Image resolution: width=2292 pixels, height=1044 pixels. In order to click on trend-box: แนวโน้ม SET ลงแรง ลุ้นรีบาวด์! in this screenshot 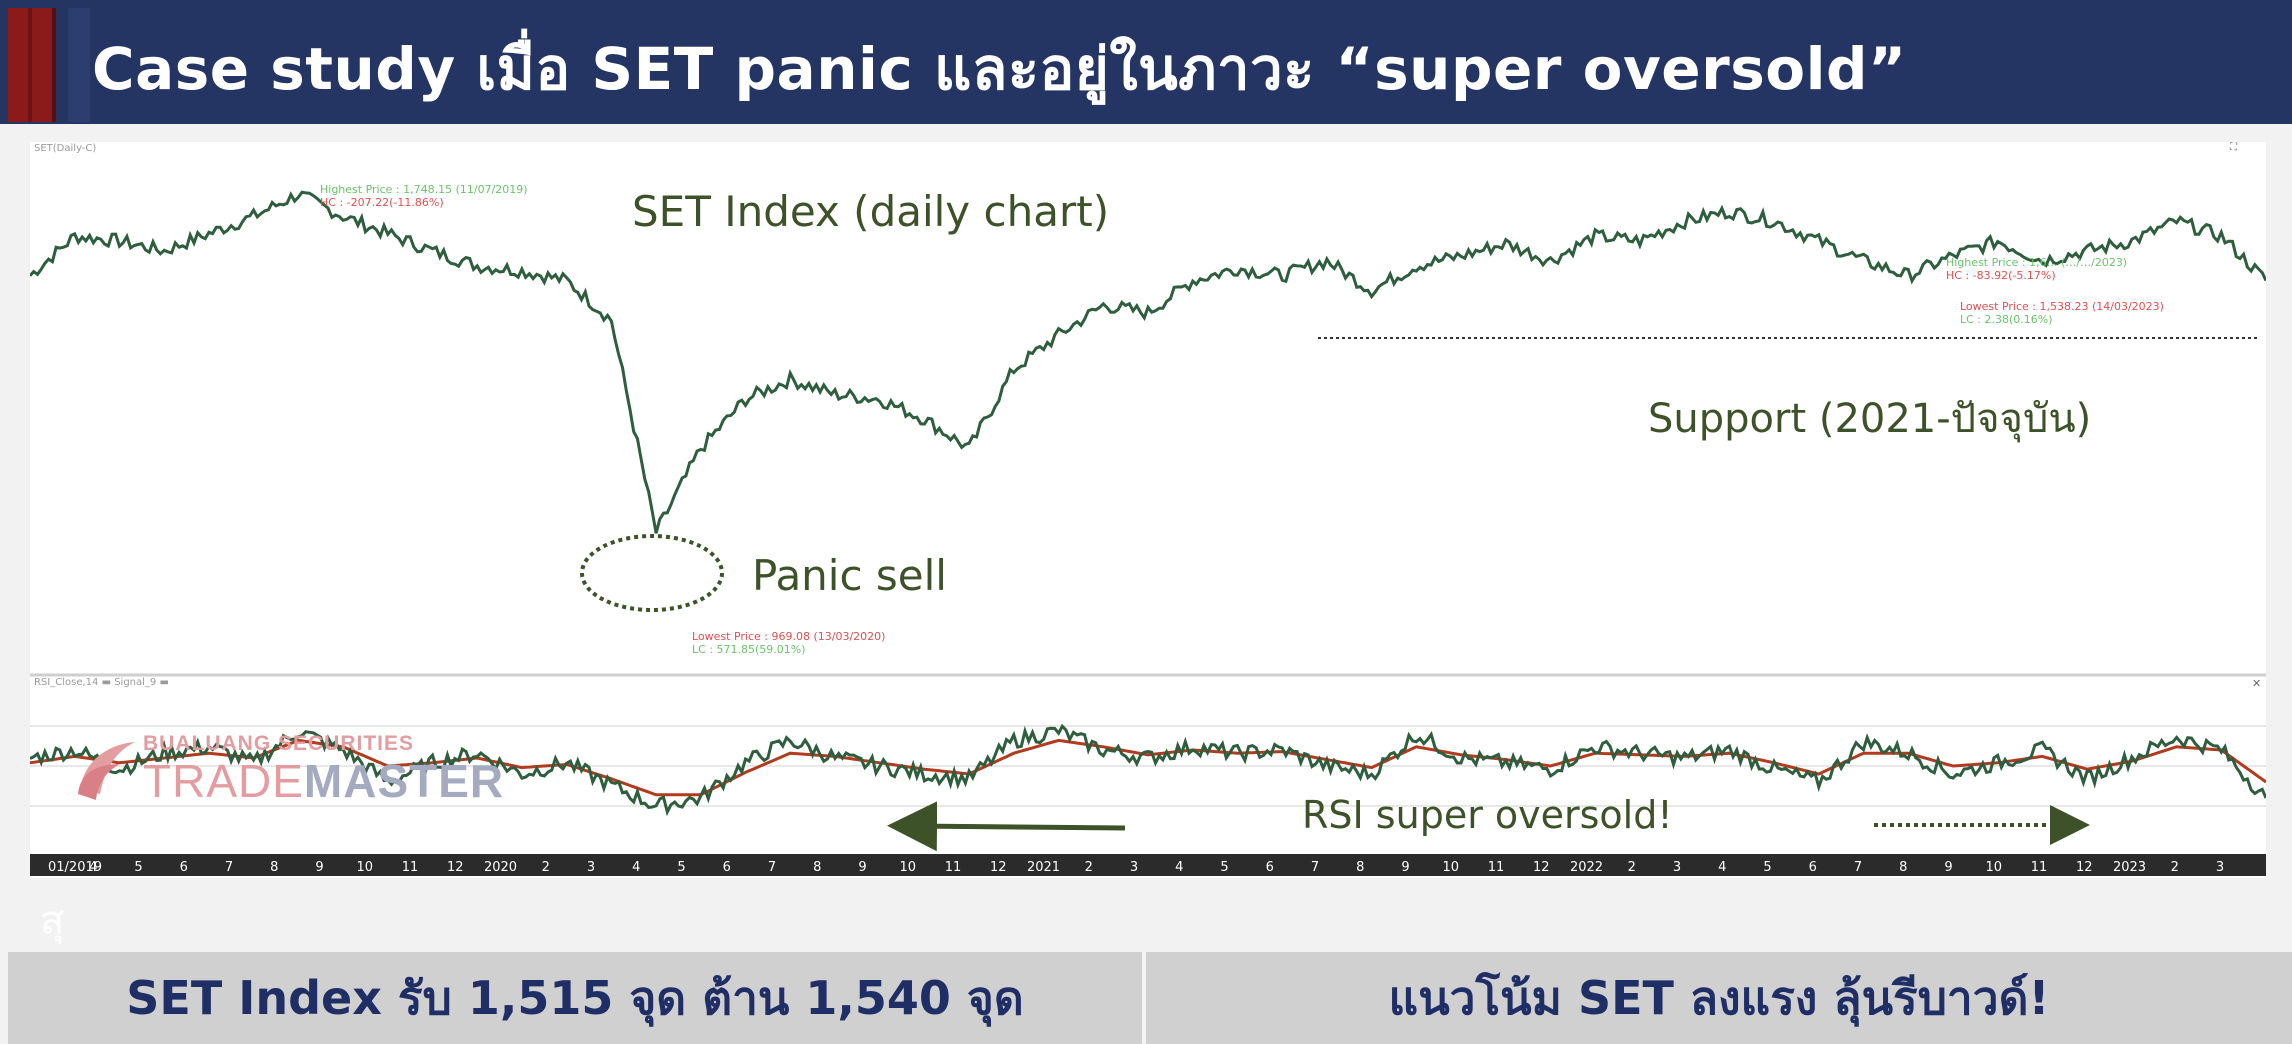, I will do `click(1719, 998)`.